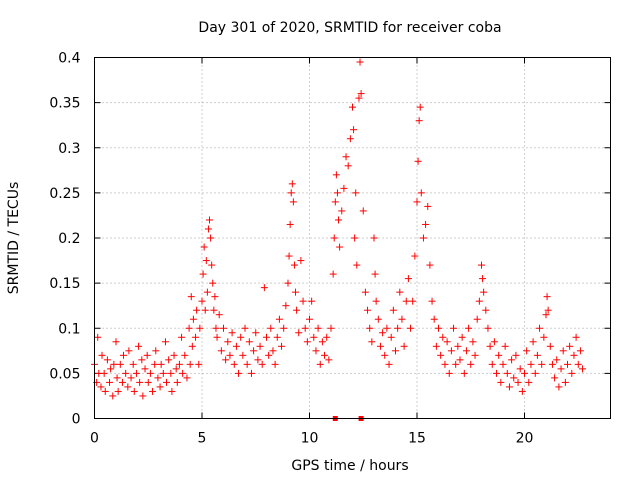  What do you see at coordinates (310, 439) in the screenshot?
I see `x-tick-label: 10` at bounding box center [310, 439].